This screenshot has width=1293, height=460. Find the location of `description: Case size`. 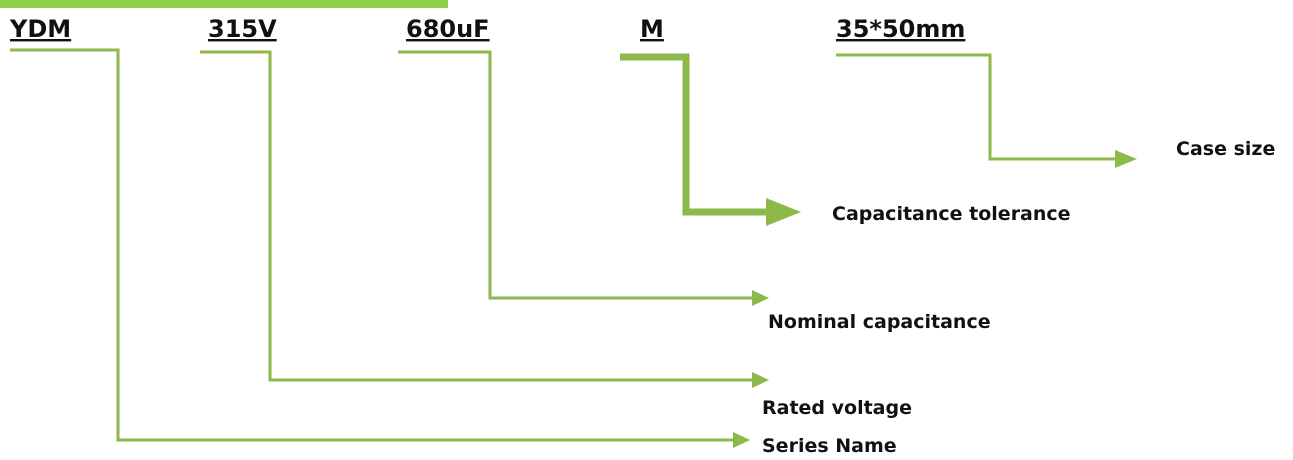

description: Case size is located at coordinates (1225, 149).